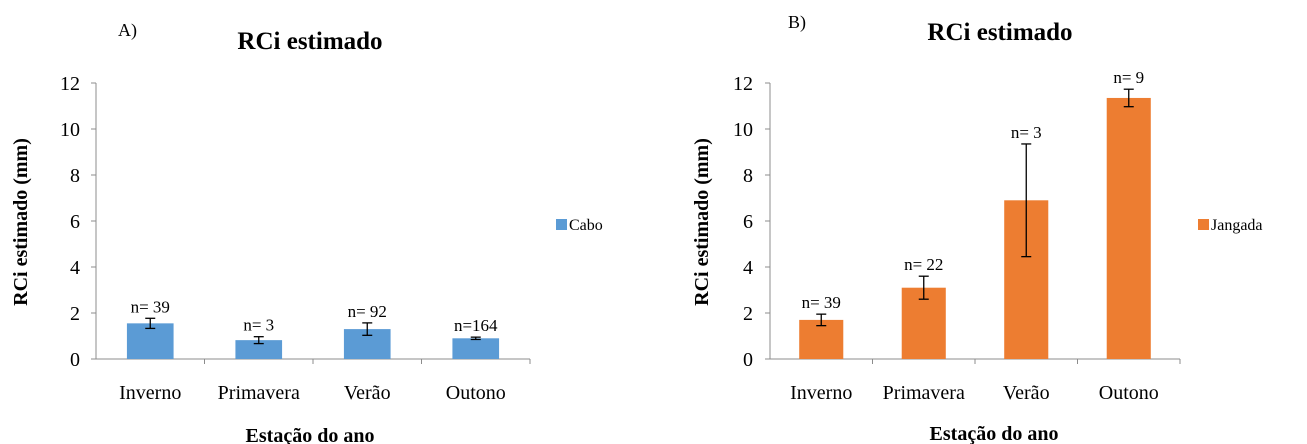 This screenshot has height=444, width=1307. What do you see at coordinates (586, 225) in the screenshot?
I see `legend-label: Cabo` at bounding box center [586, 225].